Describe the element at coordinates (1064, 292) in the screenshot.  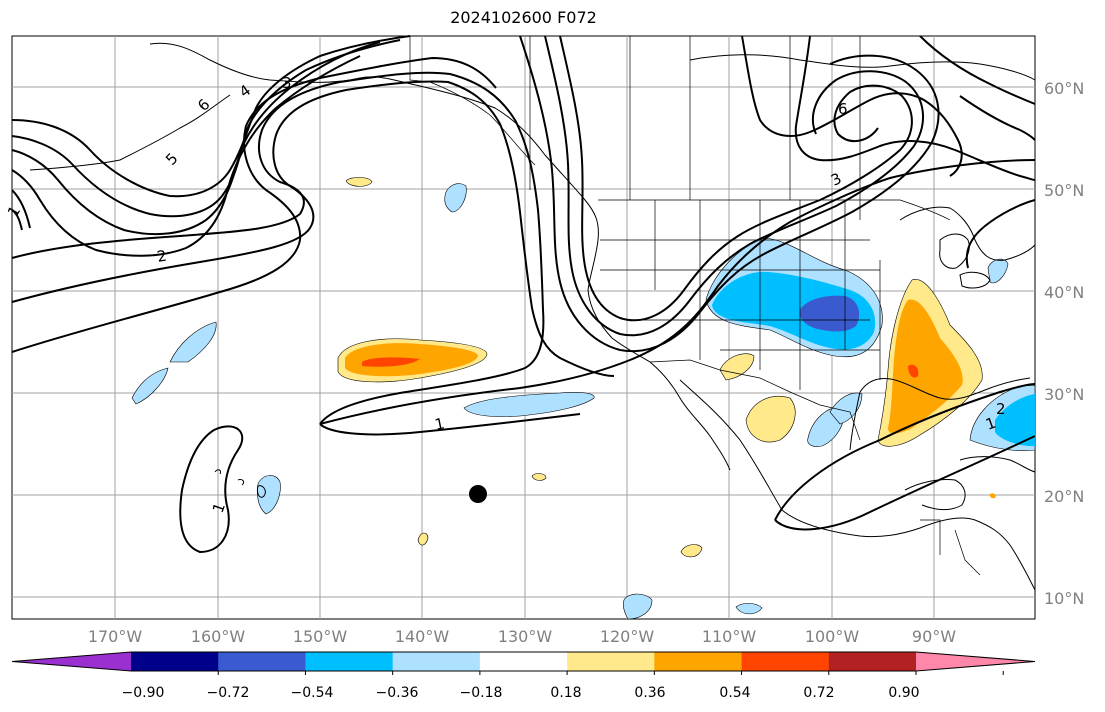
I see `lat-label: 40°N` at that location.